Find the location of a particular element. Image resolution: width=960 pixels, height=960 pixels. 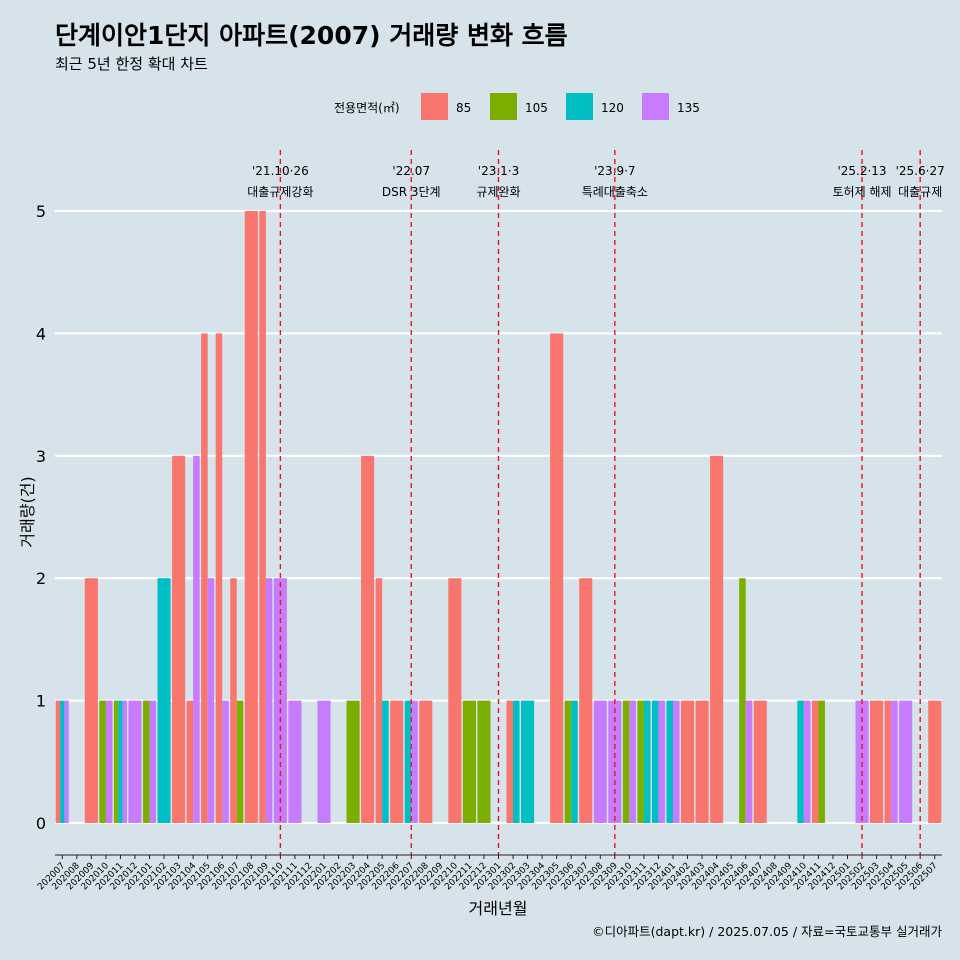

annotation-label: DSR 3단계 is located at coordinates (411, 192).